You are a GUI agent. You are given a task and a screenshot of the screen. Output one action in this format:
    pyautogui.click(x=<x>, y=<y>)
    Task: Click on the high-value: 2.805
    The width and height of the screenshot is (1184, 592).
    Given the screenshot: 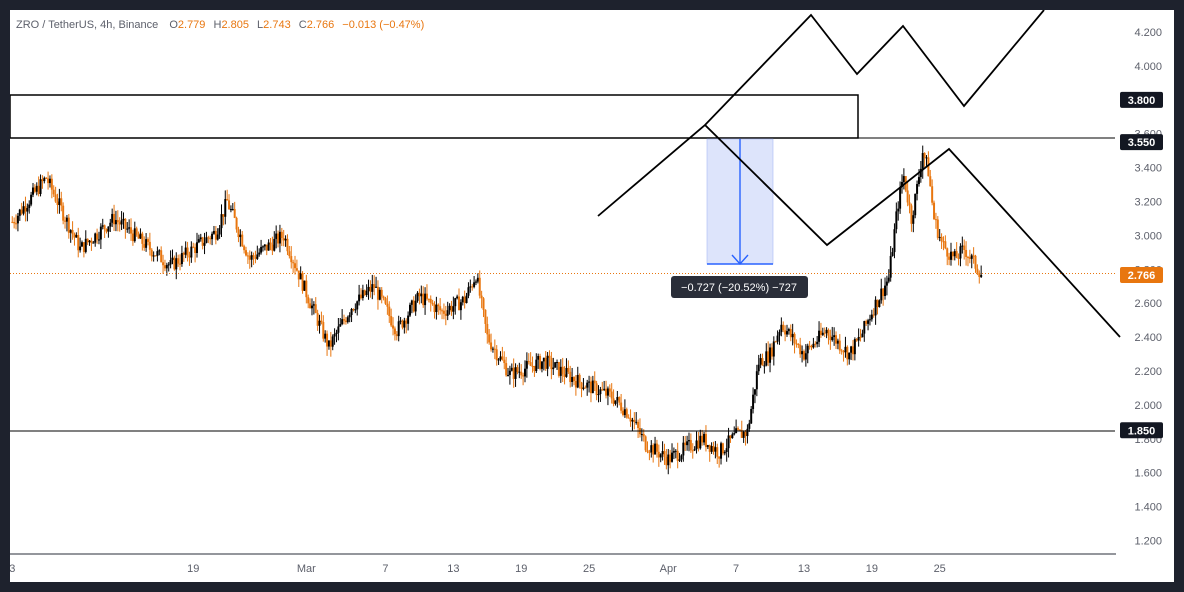 What is the action you would take?
    pyautogui.click(x=235, y=25)
    